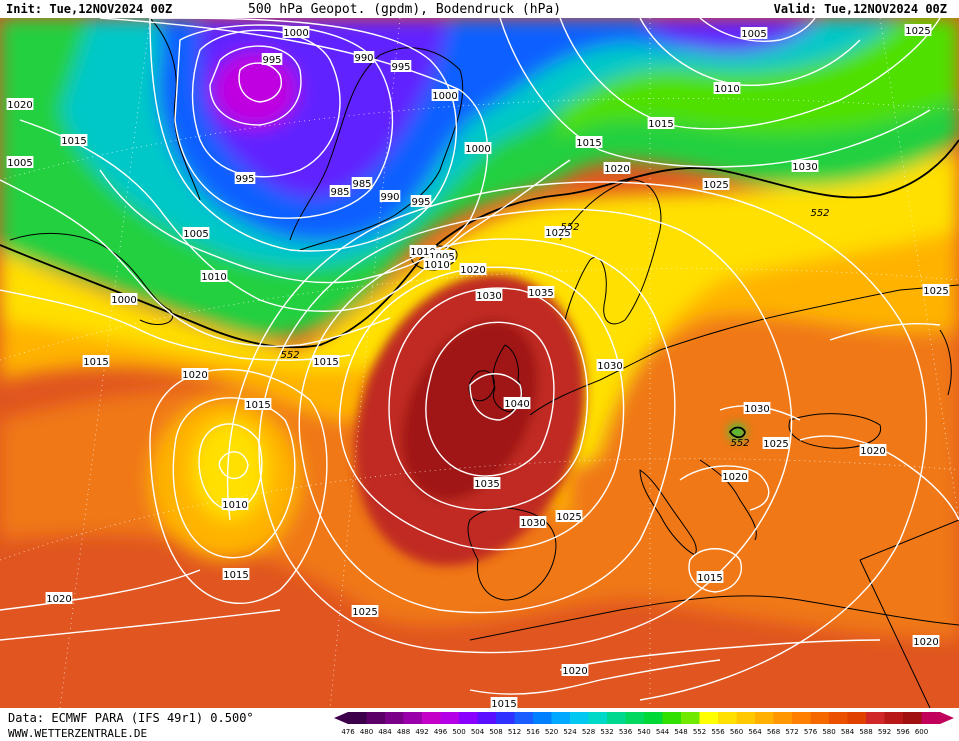 The height and width of the screenshot is (741, 959). I want to click on legend-tick-label: 504, so click(478, 732).